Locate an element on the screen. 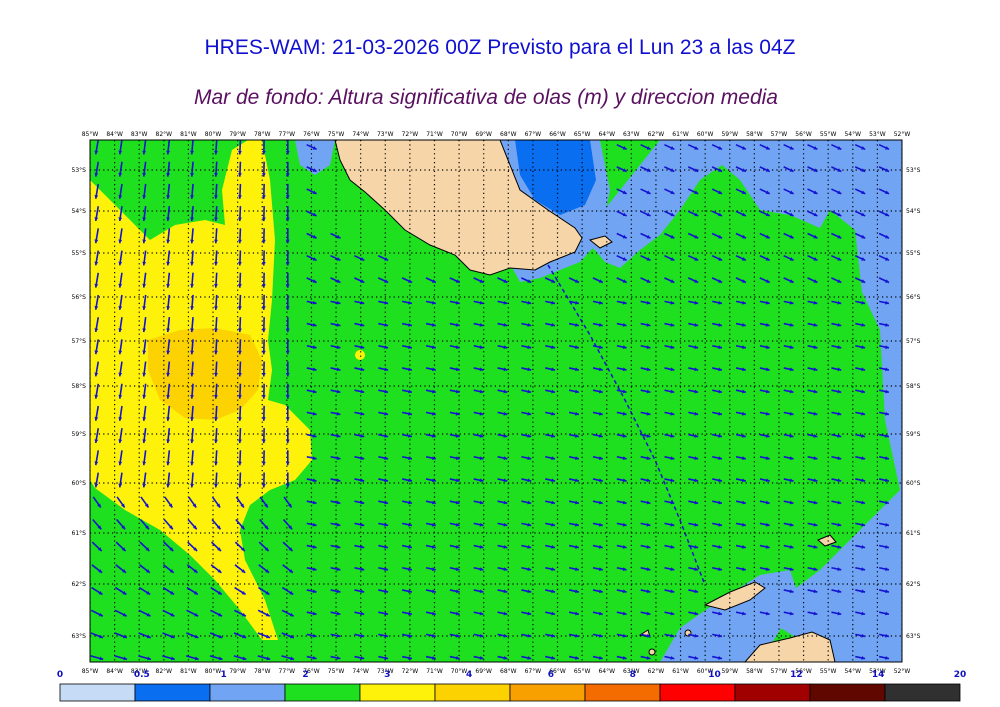  longitude-label: 56°W is located at coordinates (803, 134).